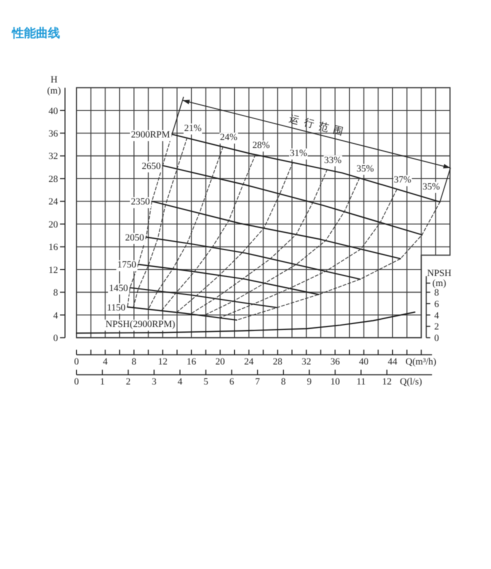 The width and height of the screenshot is (491, 569). What do you see at coordinates (403, 181) in the screenshot?
I see `series-label: 37%` at bounding box center [403, 181].